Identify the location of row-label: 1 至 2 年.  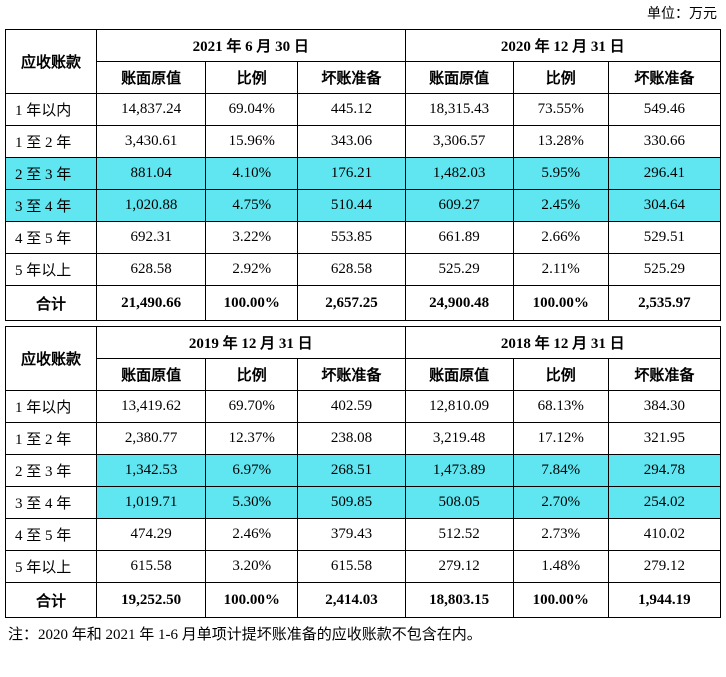
(51, 141).